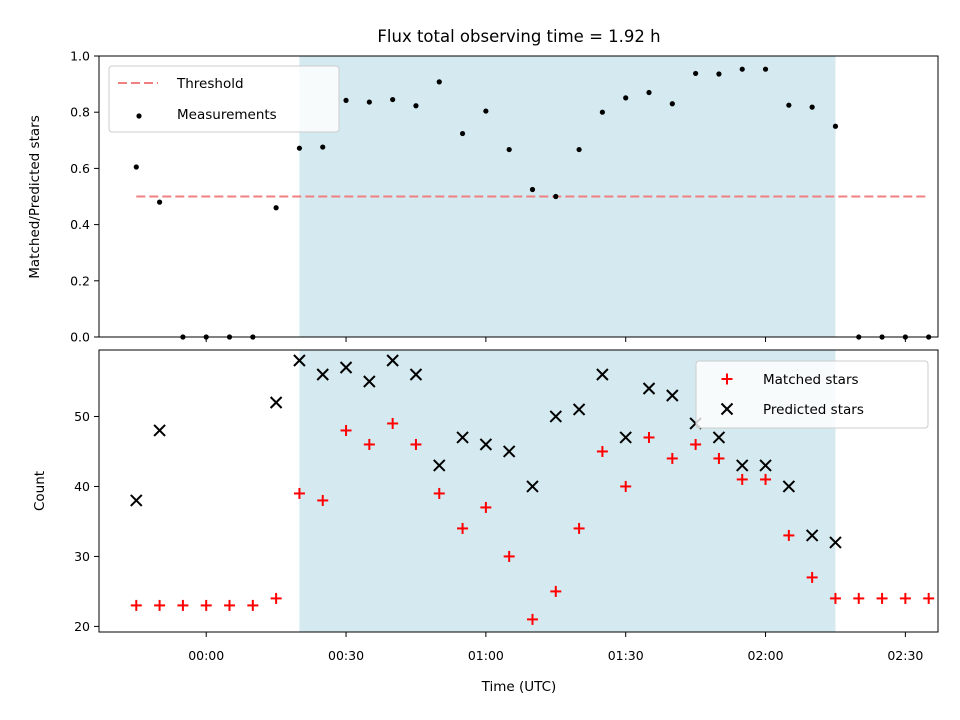 This screenshot has height=720, width=960. What do you see at coordinates (519, 687) in the screenshot?
I see `x-axis-label: Time (UTC)` at bounding box center [519, 687].